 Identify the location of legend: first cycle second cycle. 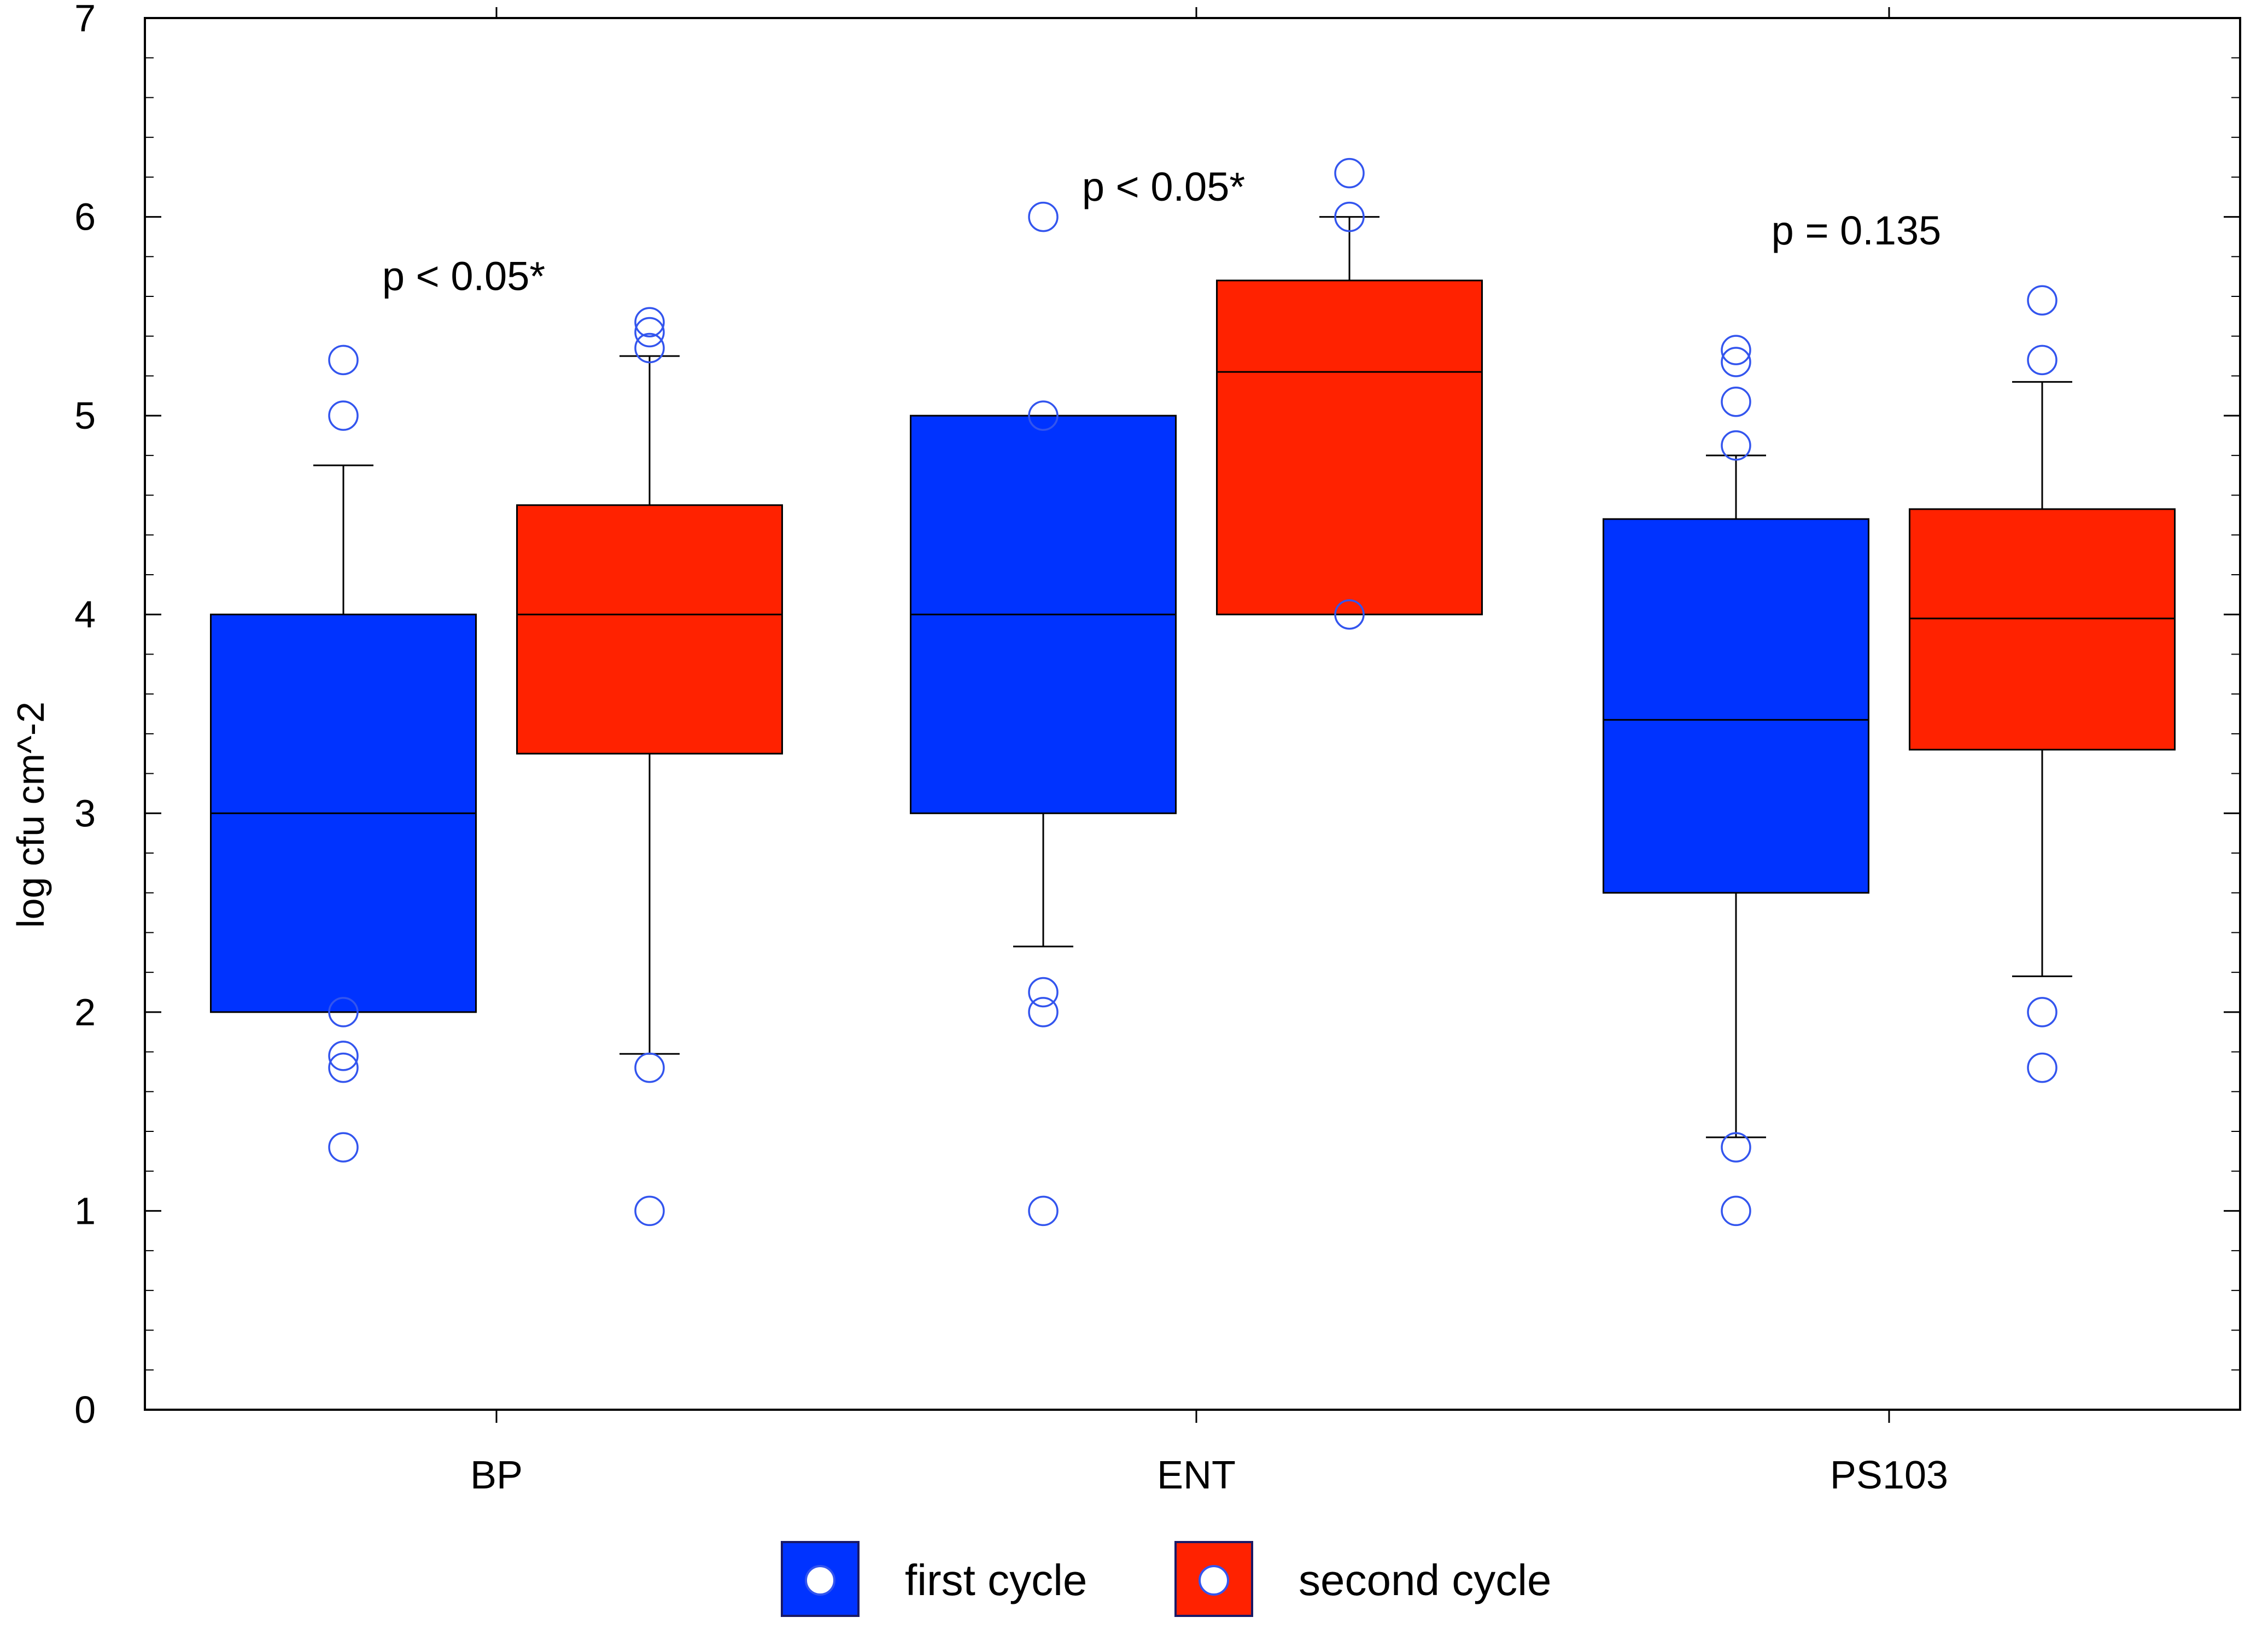
(1166, 1579).